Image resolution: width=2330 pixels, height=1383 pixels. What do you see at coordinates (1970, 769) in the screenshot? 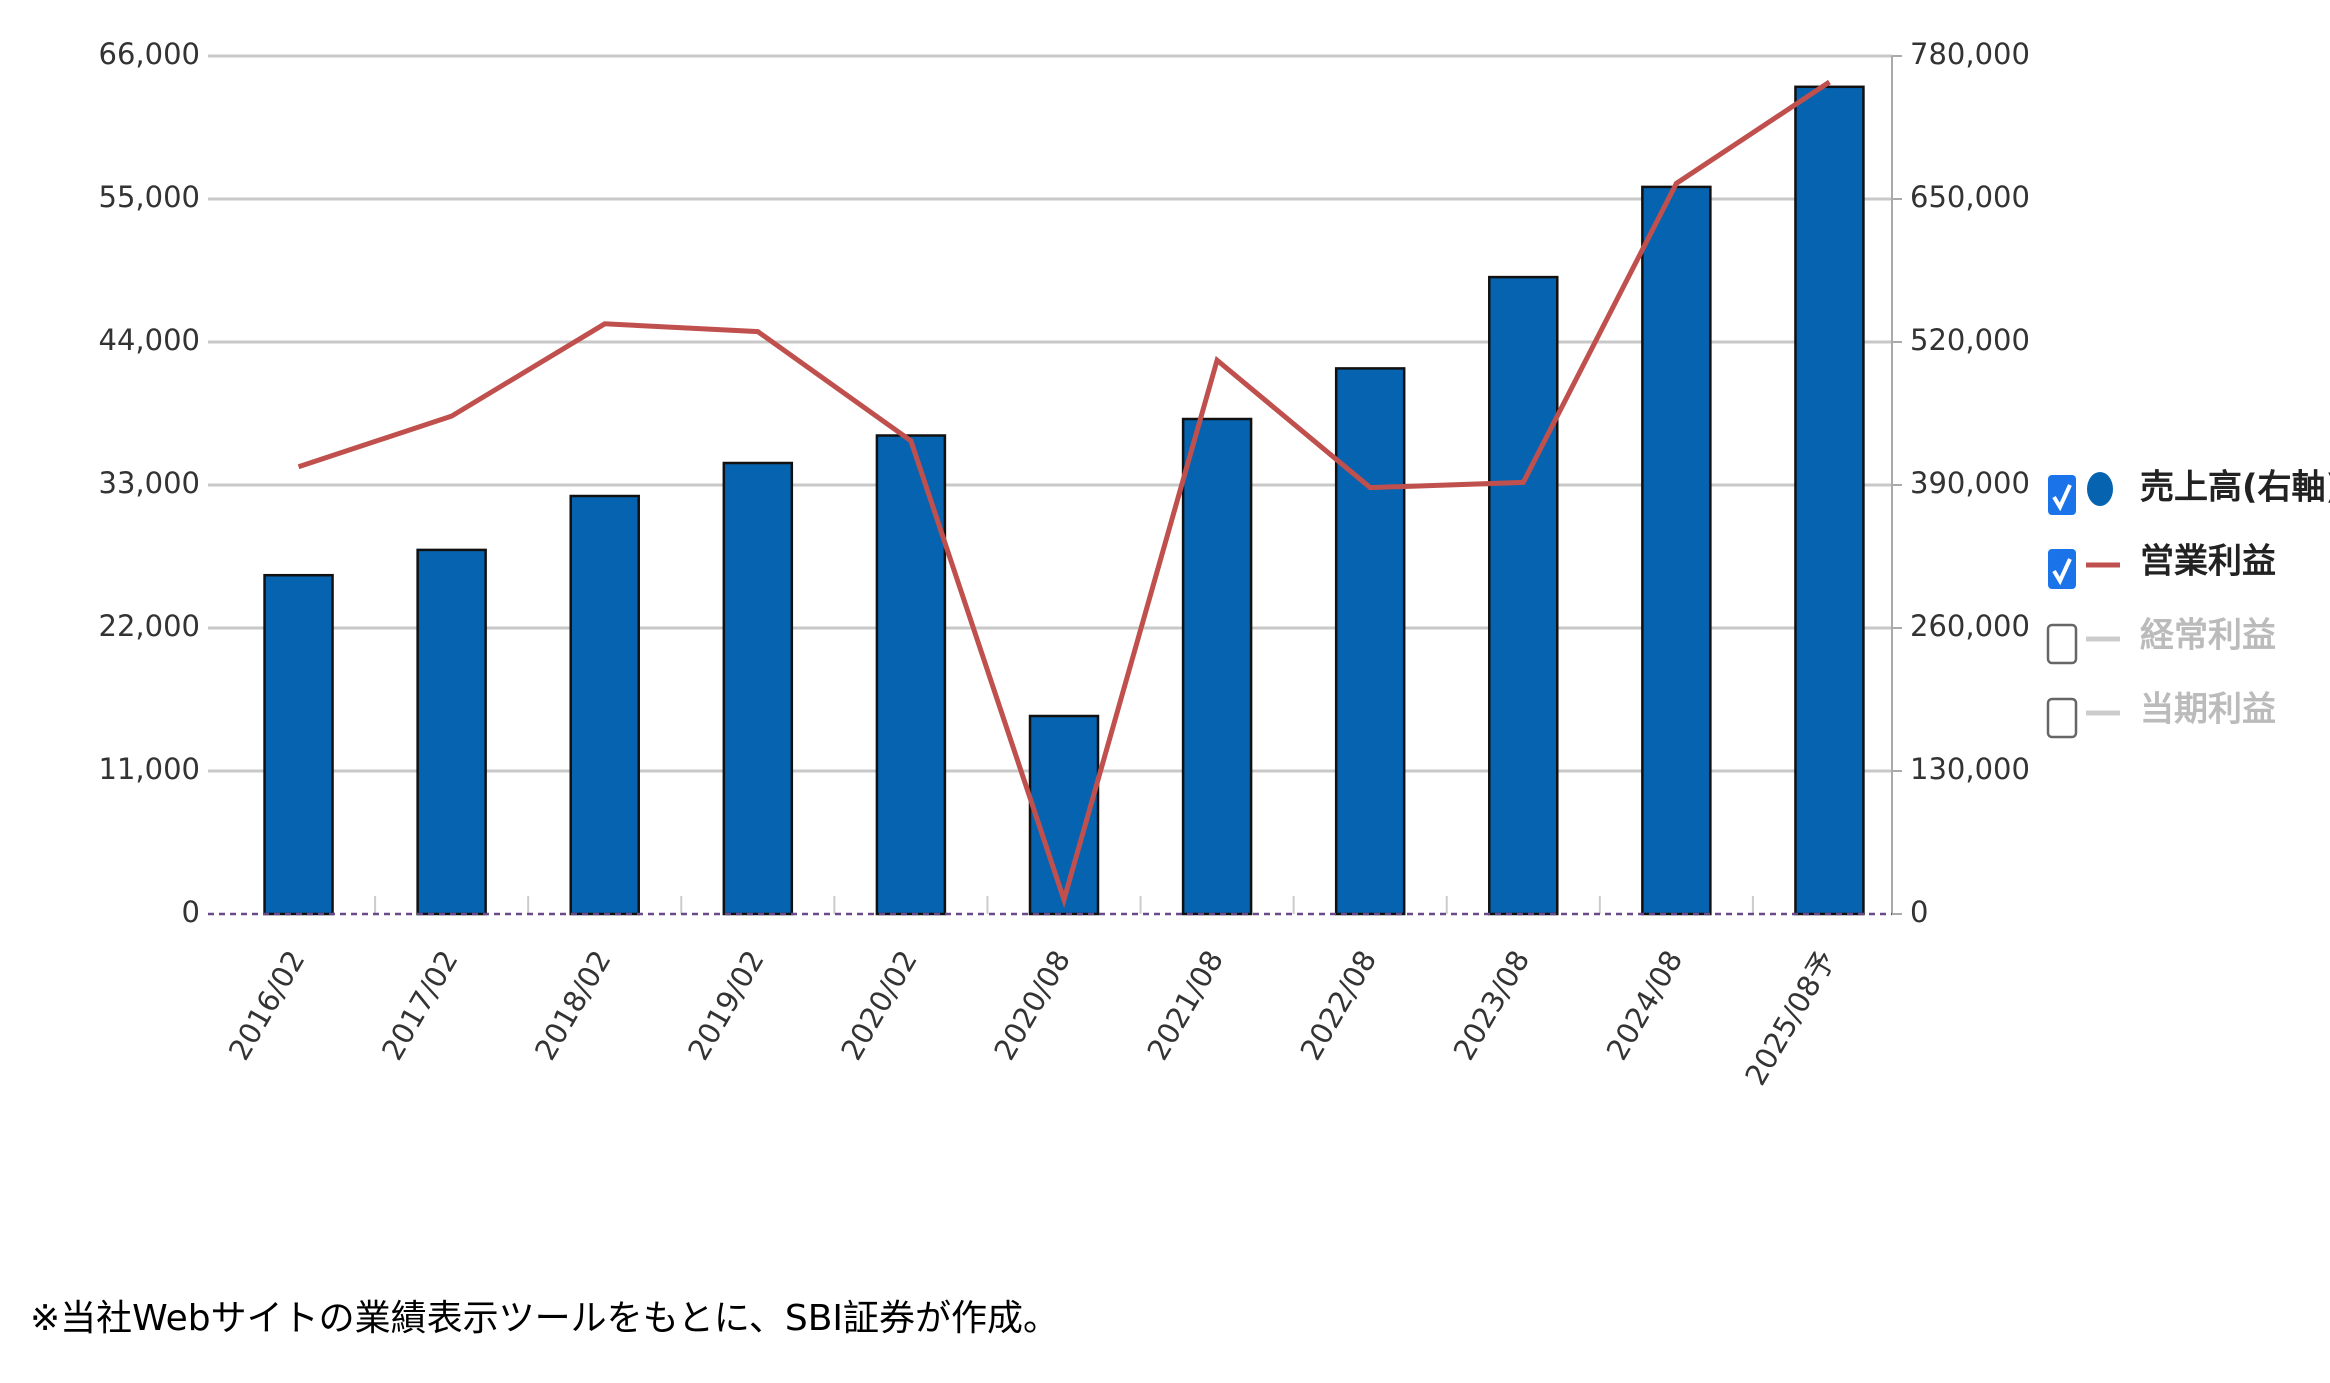
I see `y2-tick-label: 130,000` at bounding box center [1970, 769].